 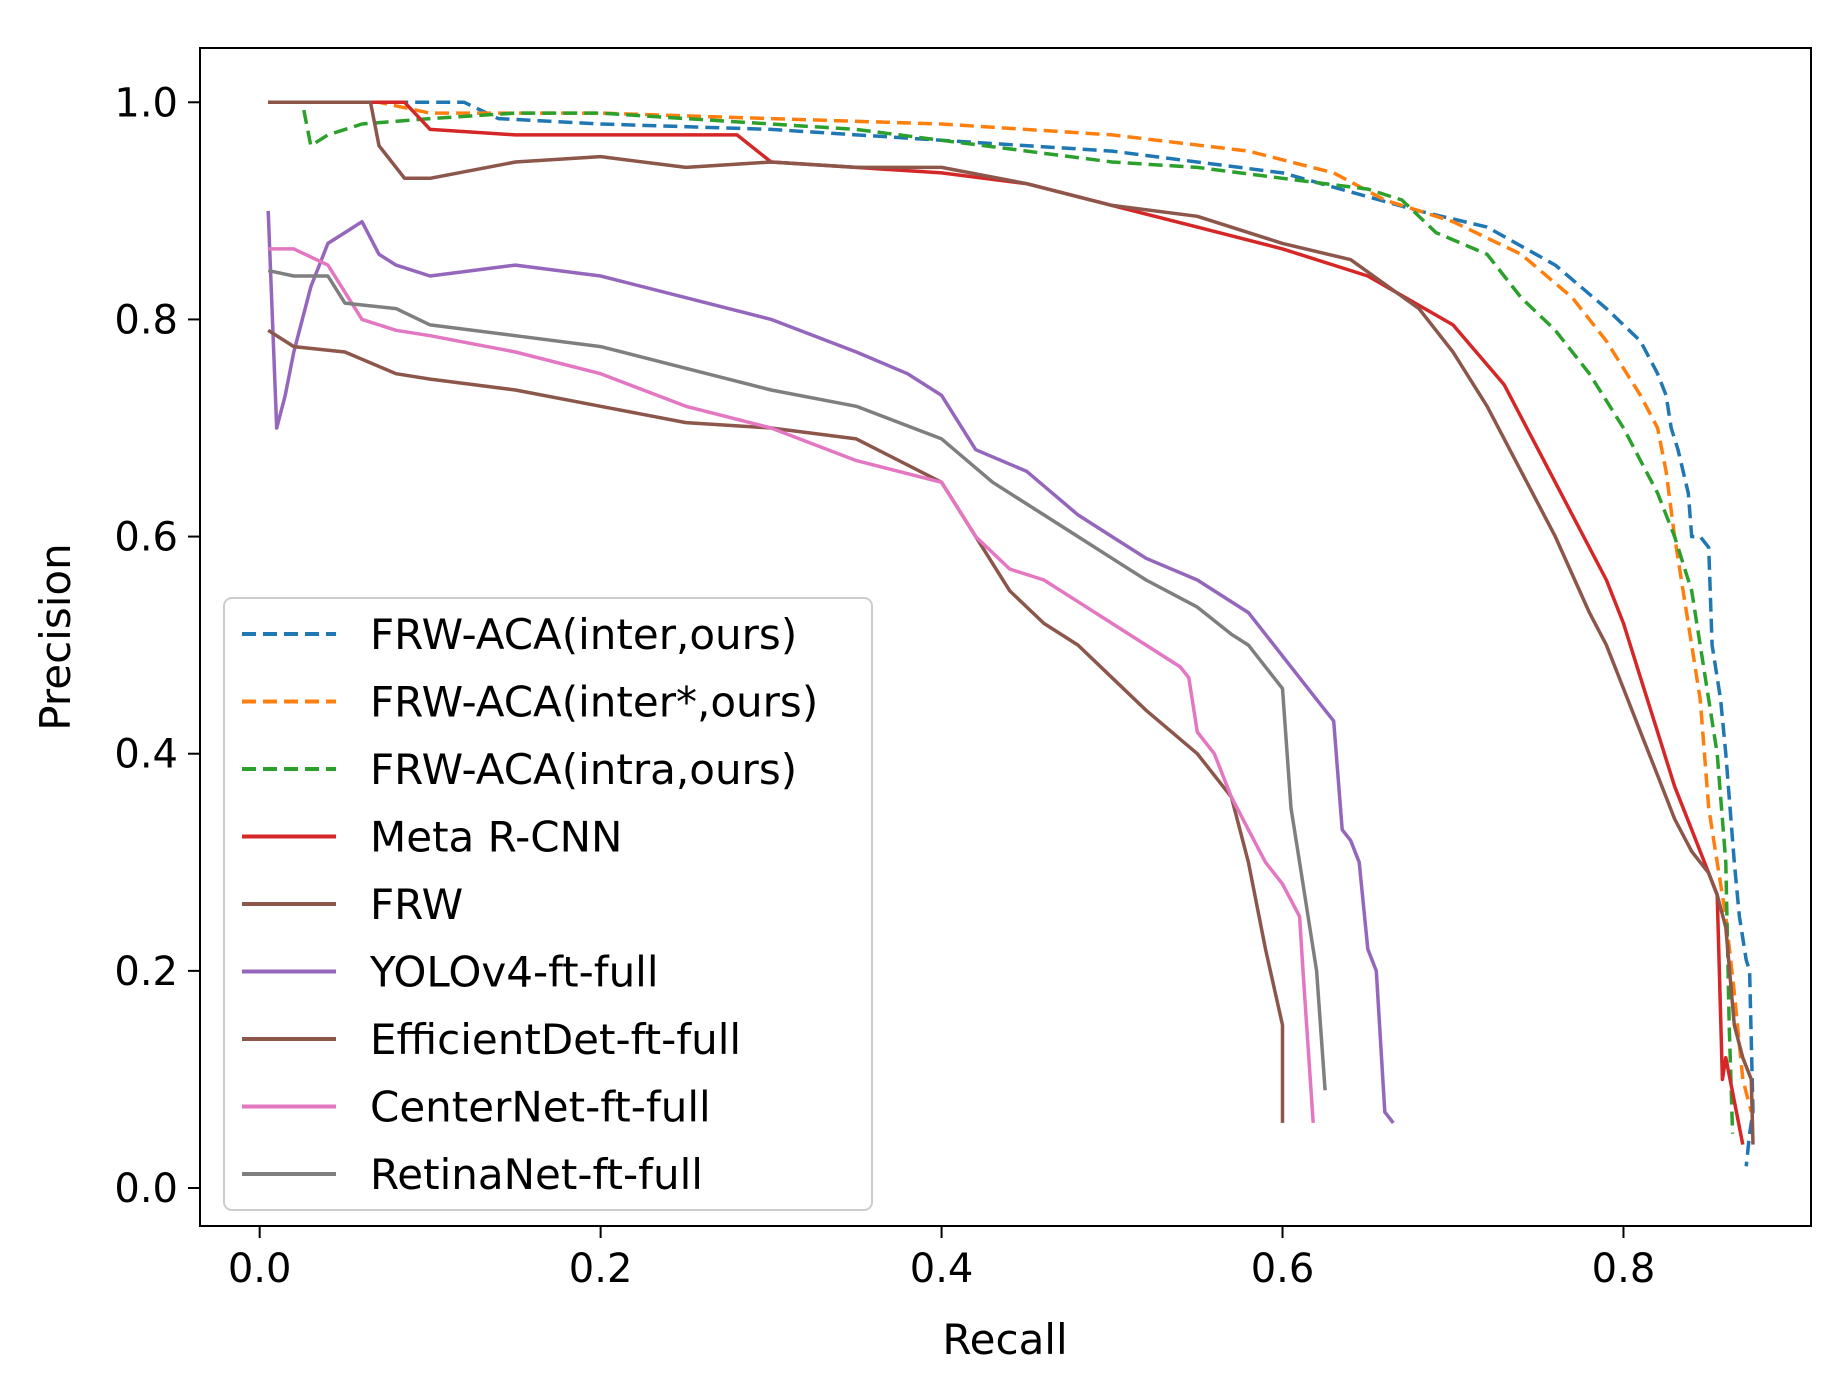 I want to click on x-tick-label: 0.4, so click(x=942, y=1269).